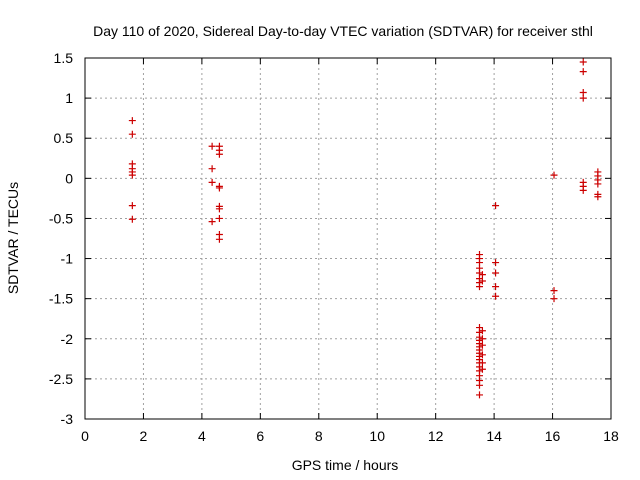 The width and height of the screenshot is (640, 480). Describe the element at coordinates (69, 178) in the screenshot. I see `y-tick-label: 0` at that location.